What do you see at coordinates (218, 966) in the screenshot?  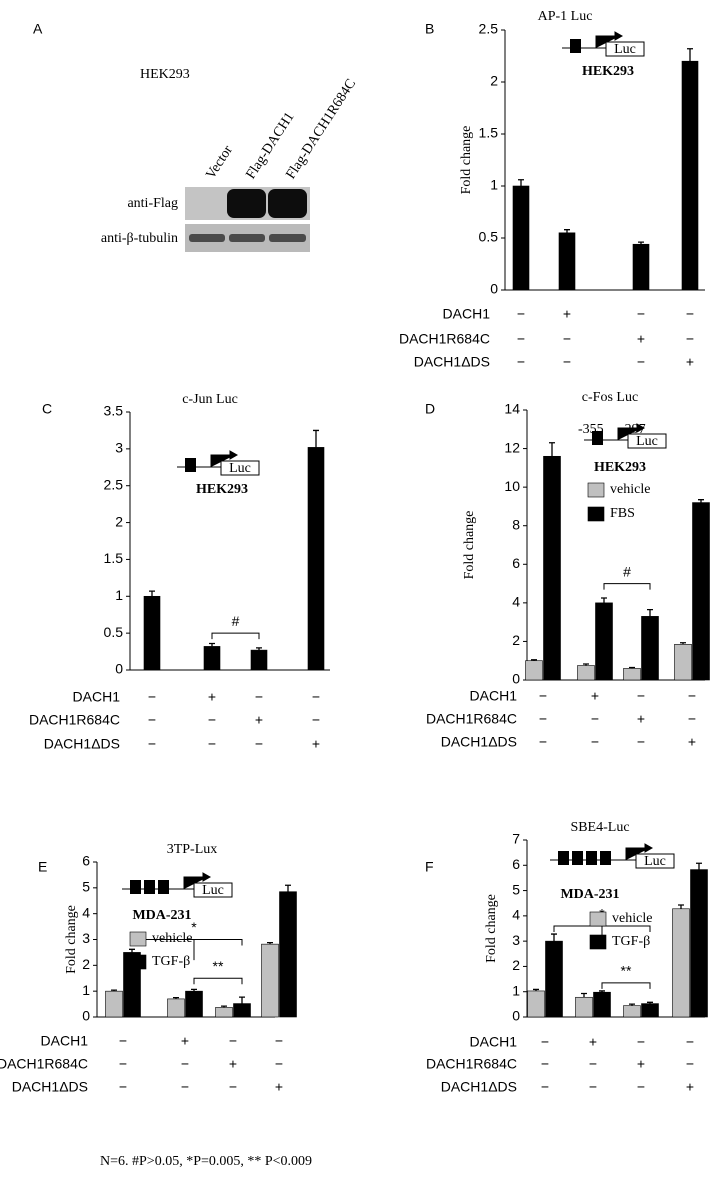 I see `annotation: **` at bounding box center [218, 966].